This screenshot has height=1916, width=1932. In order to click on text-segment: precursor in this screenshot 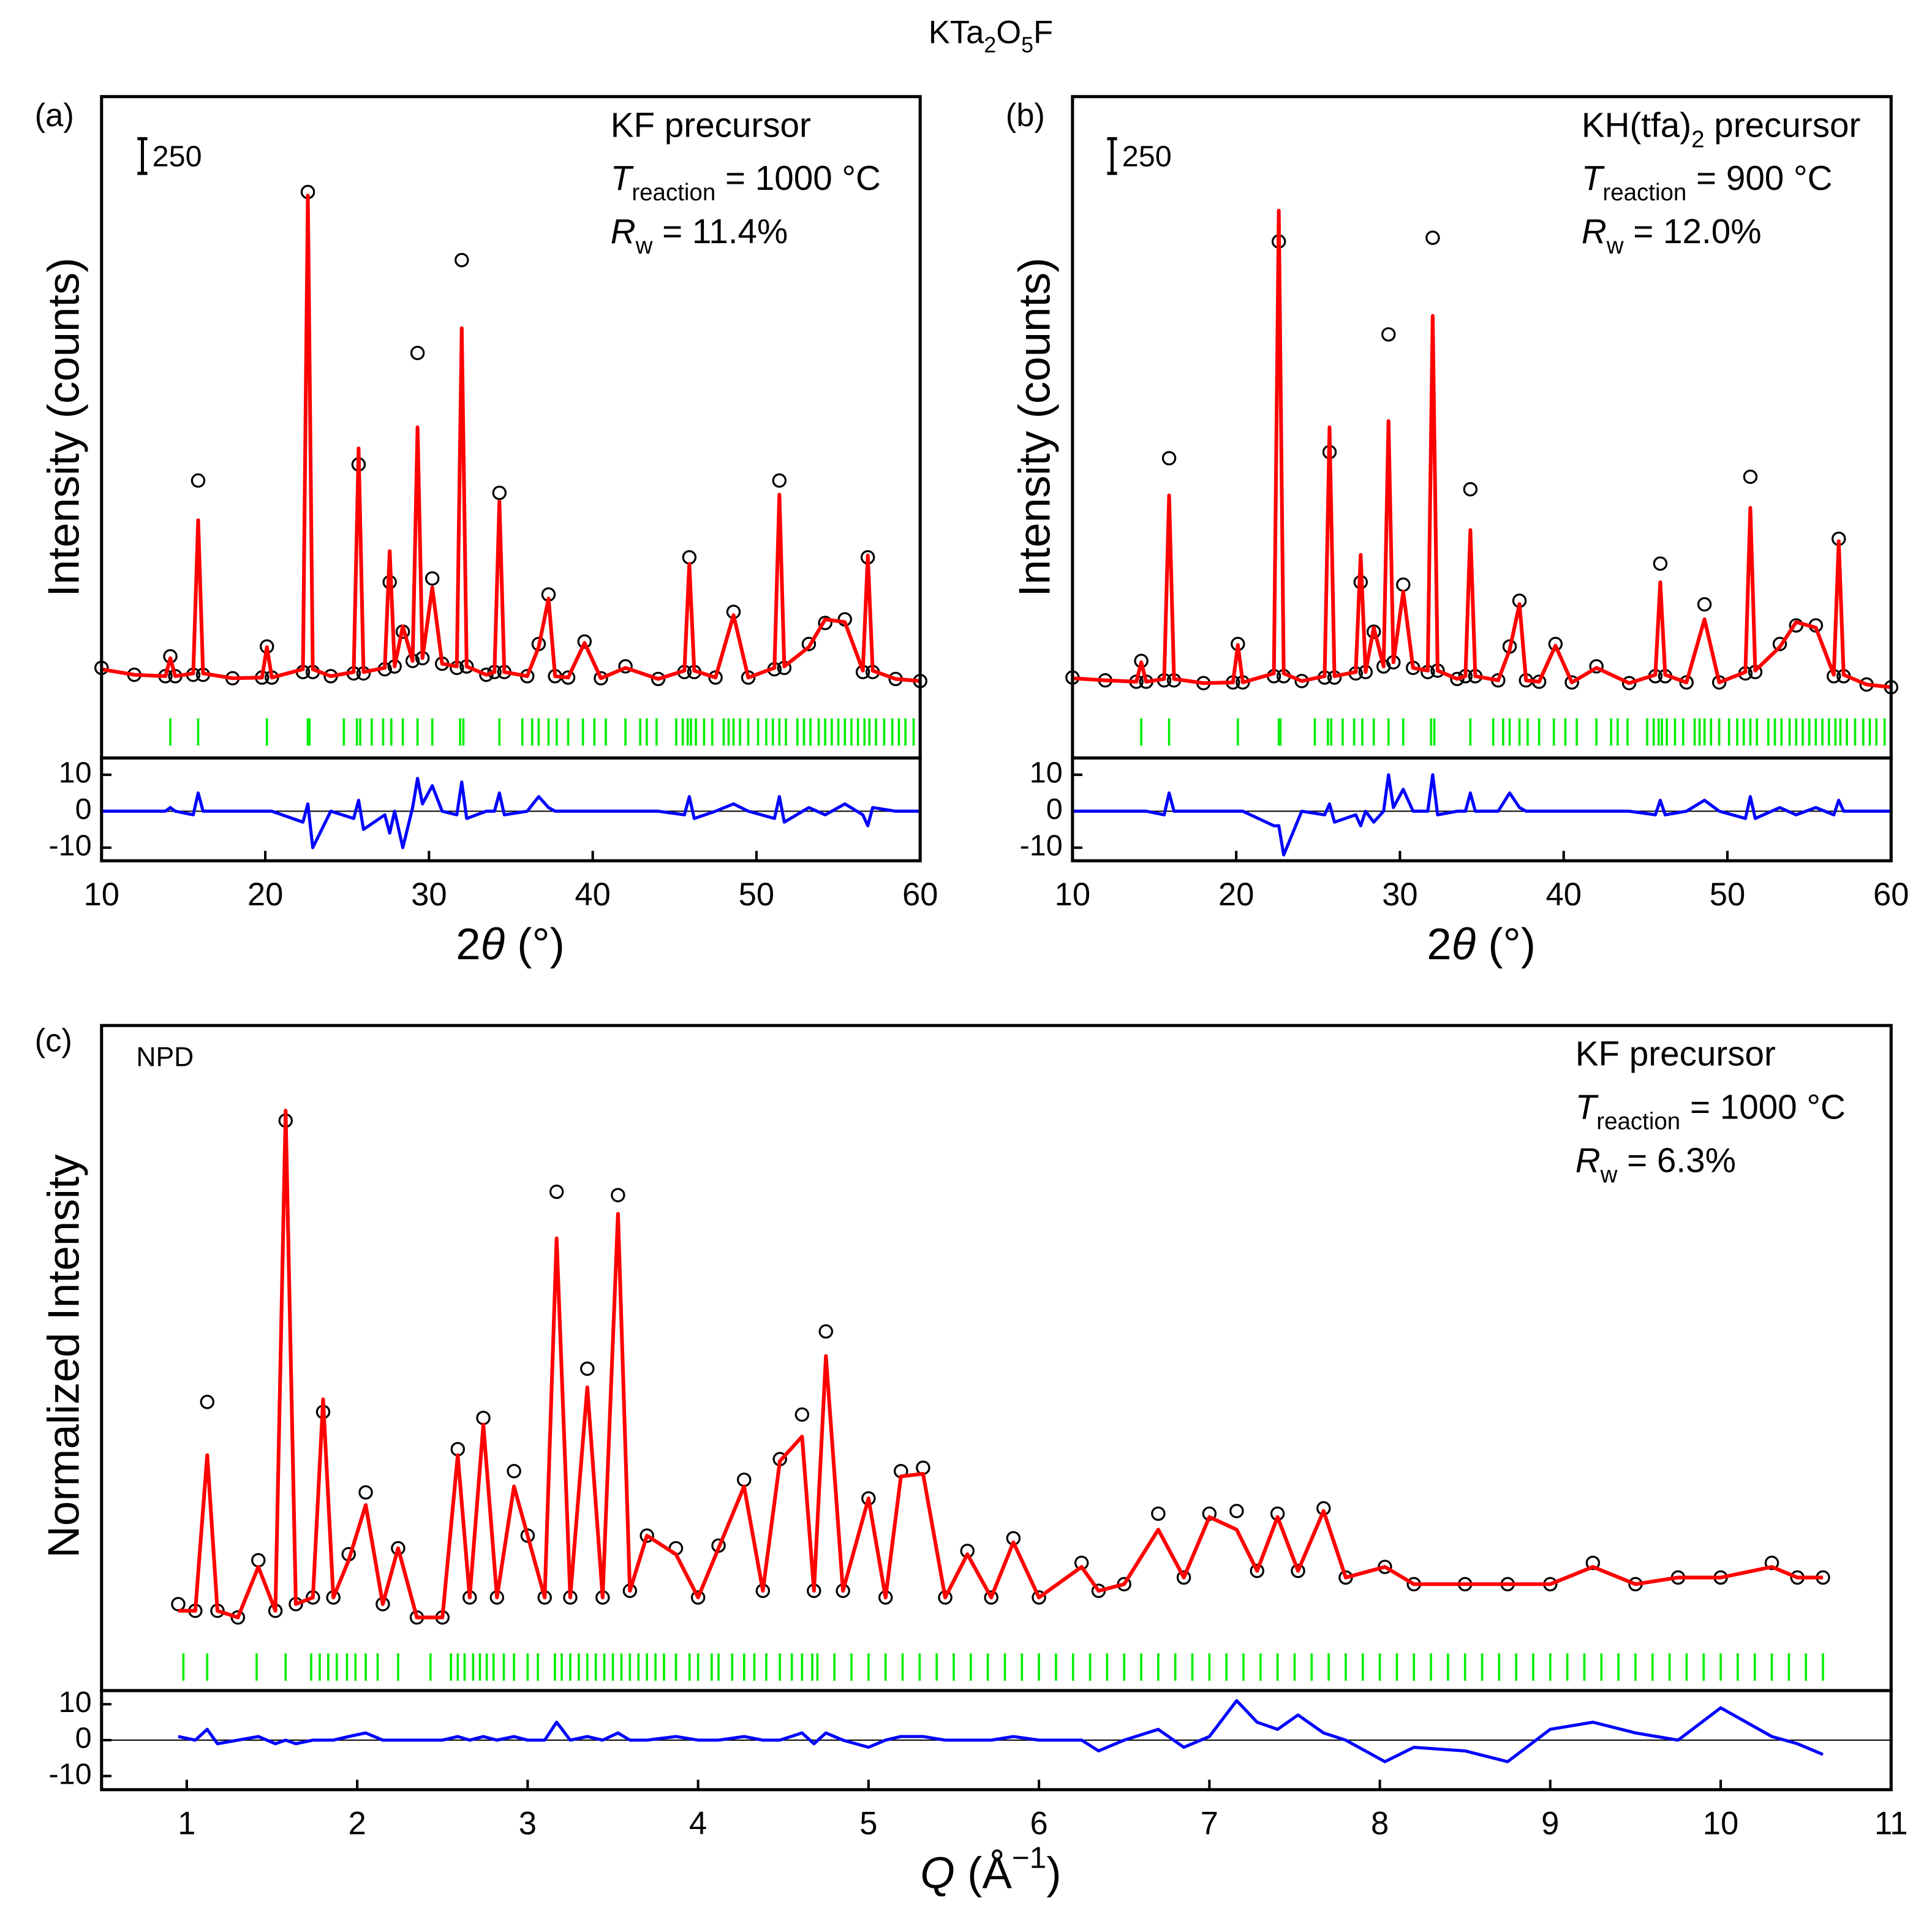, I will do `click(1783, 125)`.